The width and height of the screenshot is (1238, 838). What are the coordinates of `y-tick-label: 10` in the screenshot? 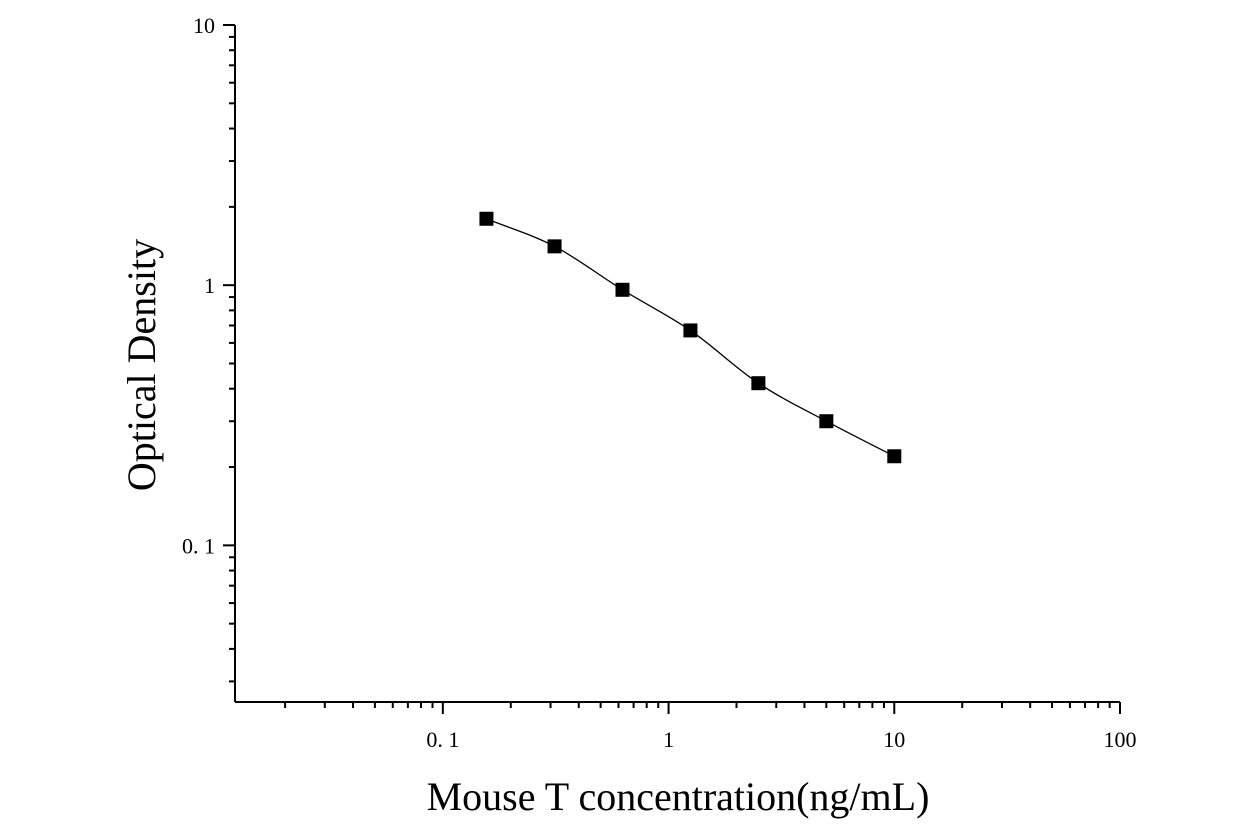 It's located at (204, 25).